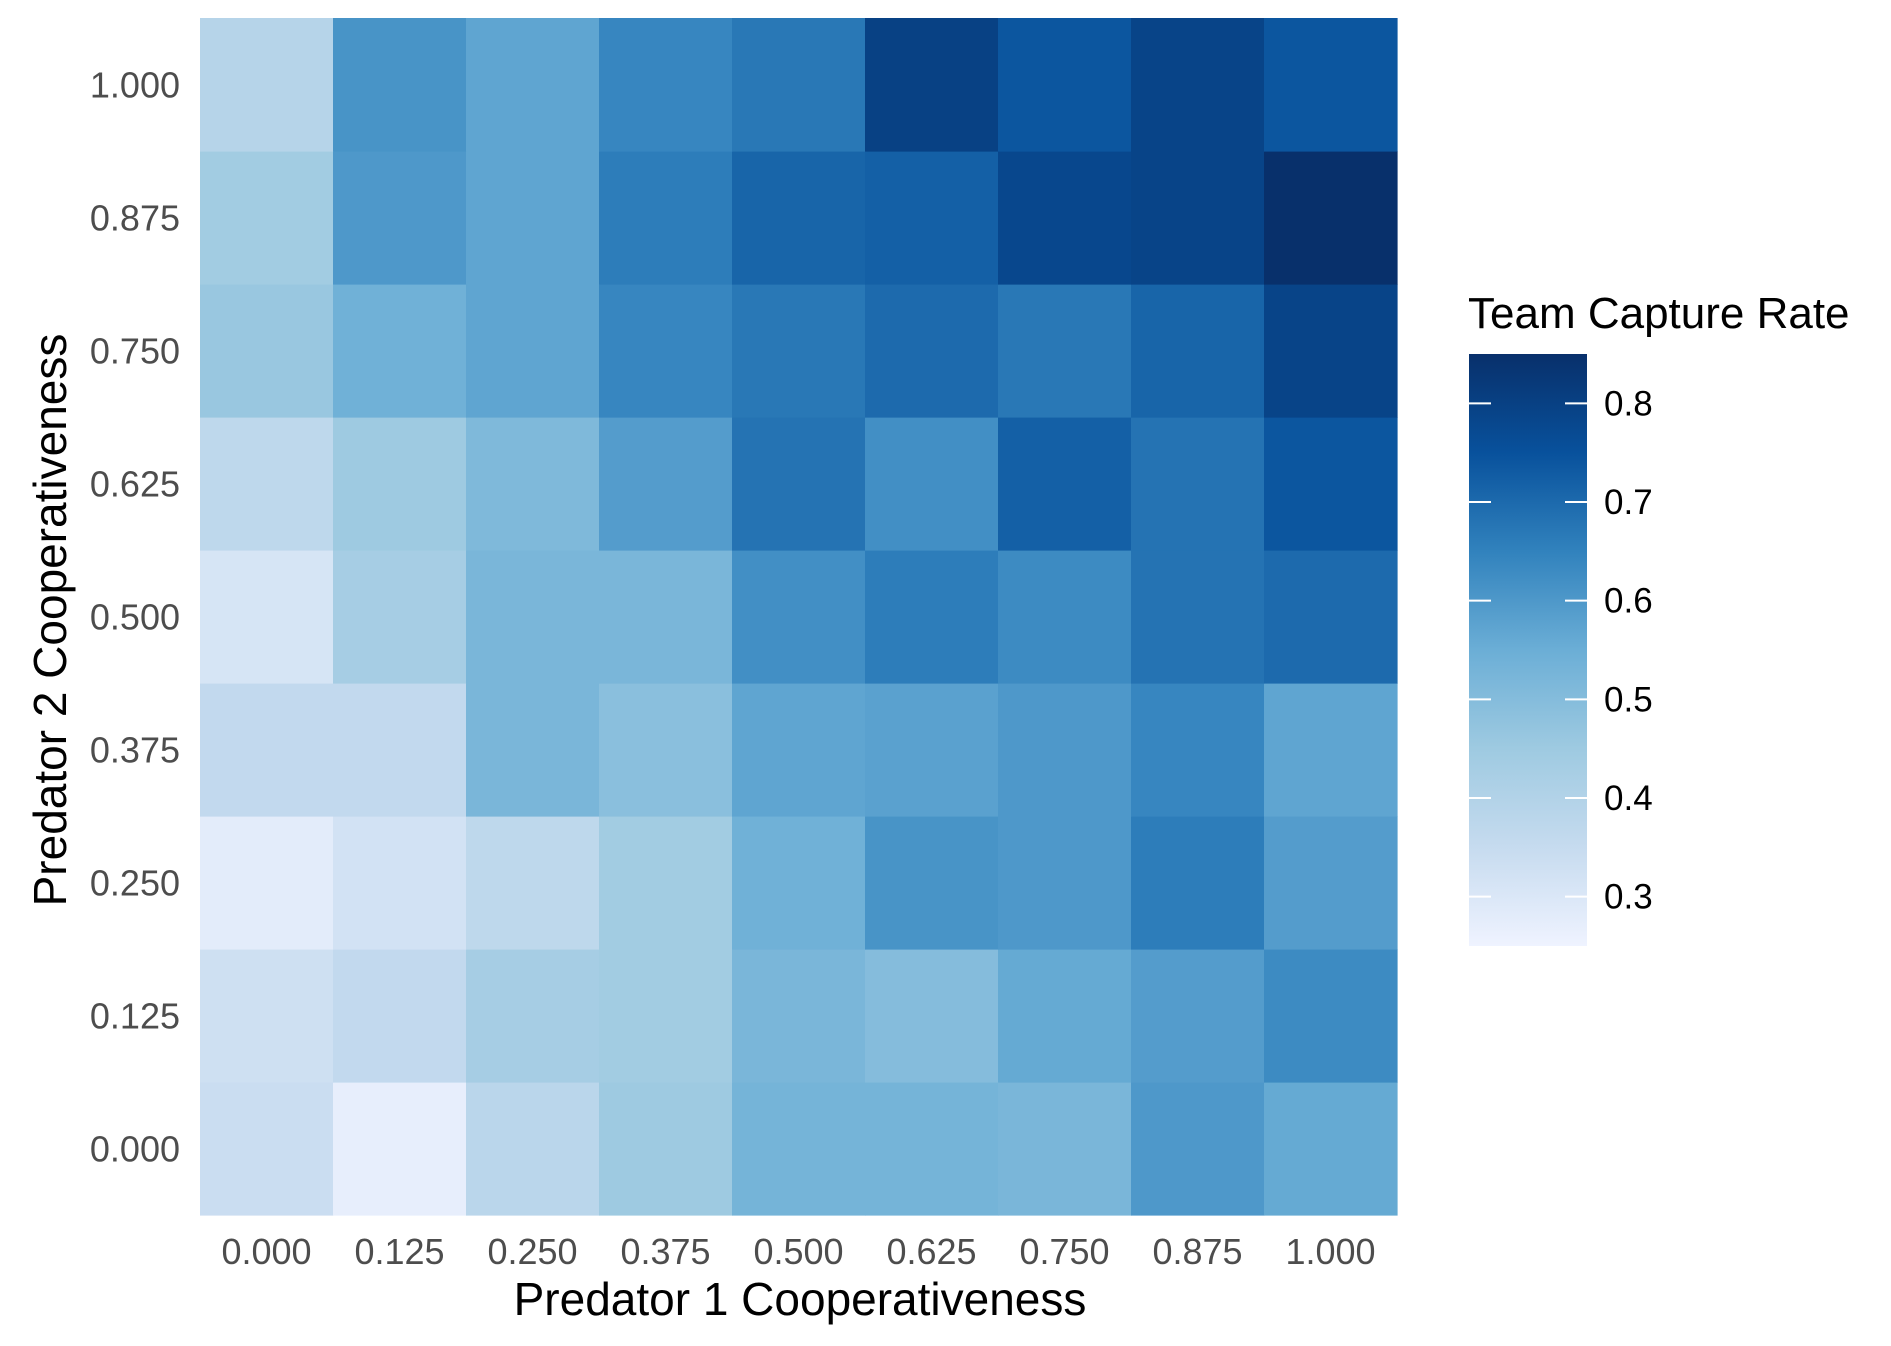  Describe the element at coordinates (135, 617) in the screenshot. I see `y-tick-label: 0.500` at that location.